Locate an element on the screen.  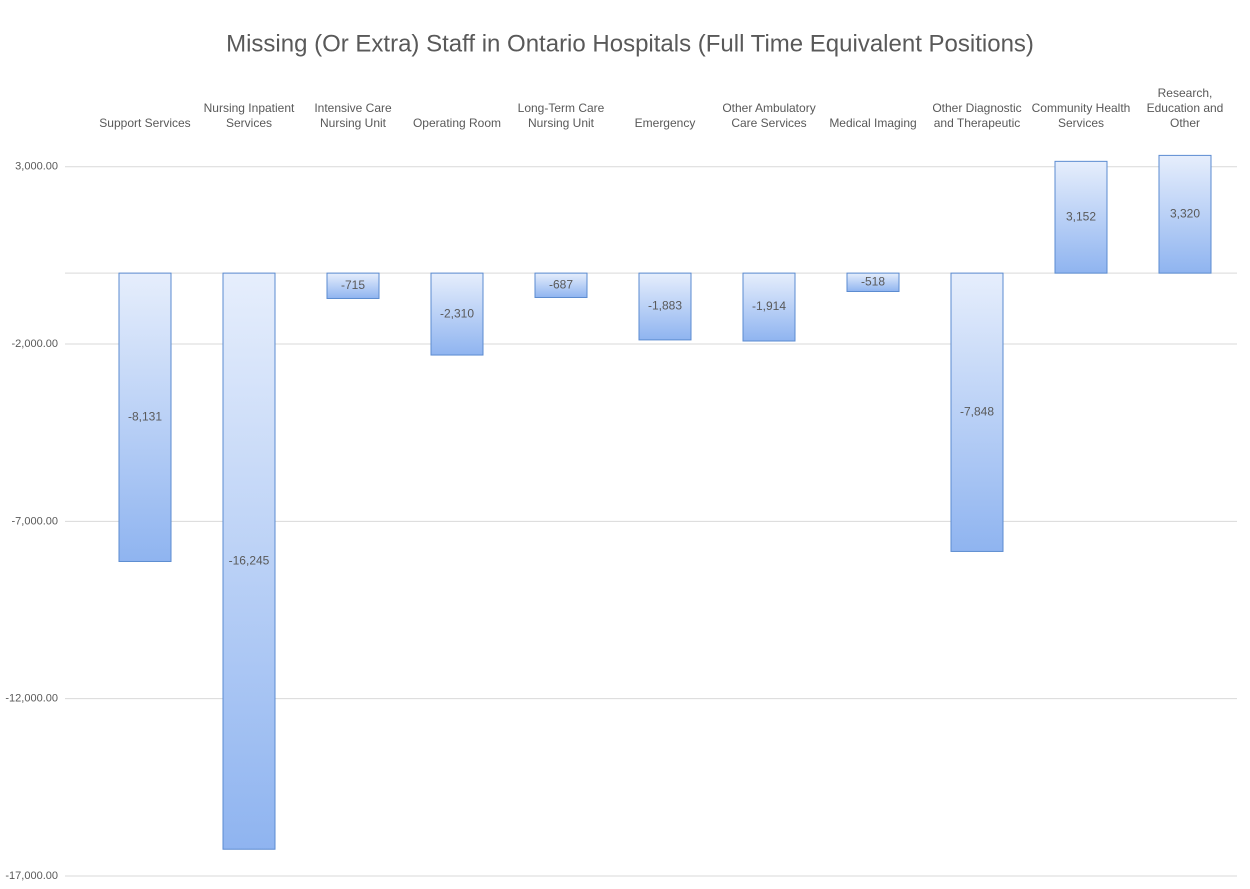
data-label: -518 is located at coordinates (873, 281).